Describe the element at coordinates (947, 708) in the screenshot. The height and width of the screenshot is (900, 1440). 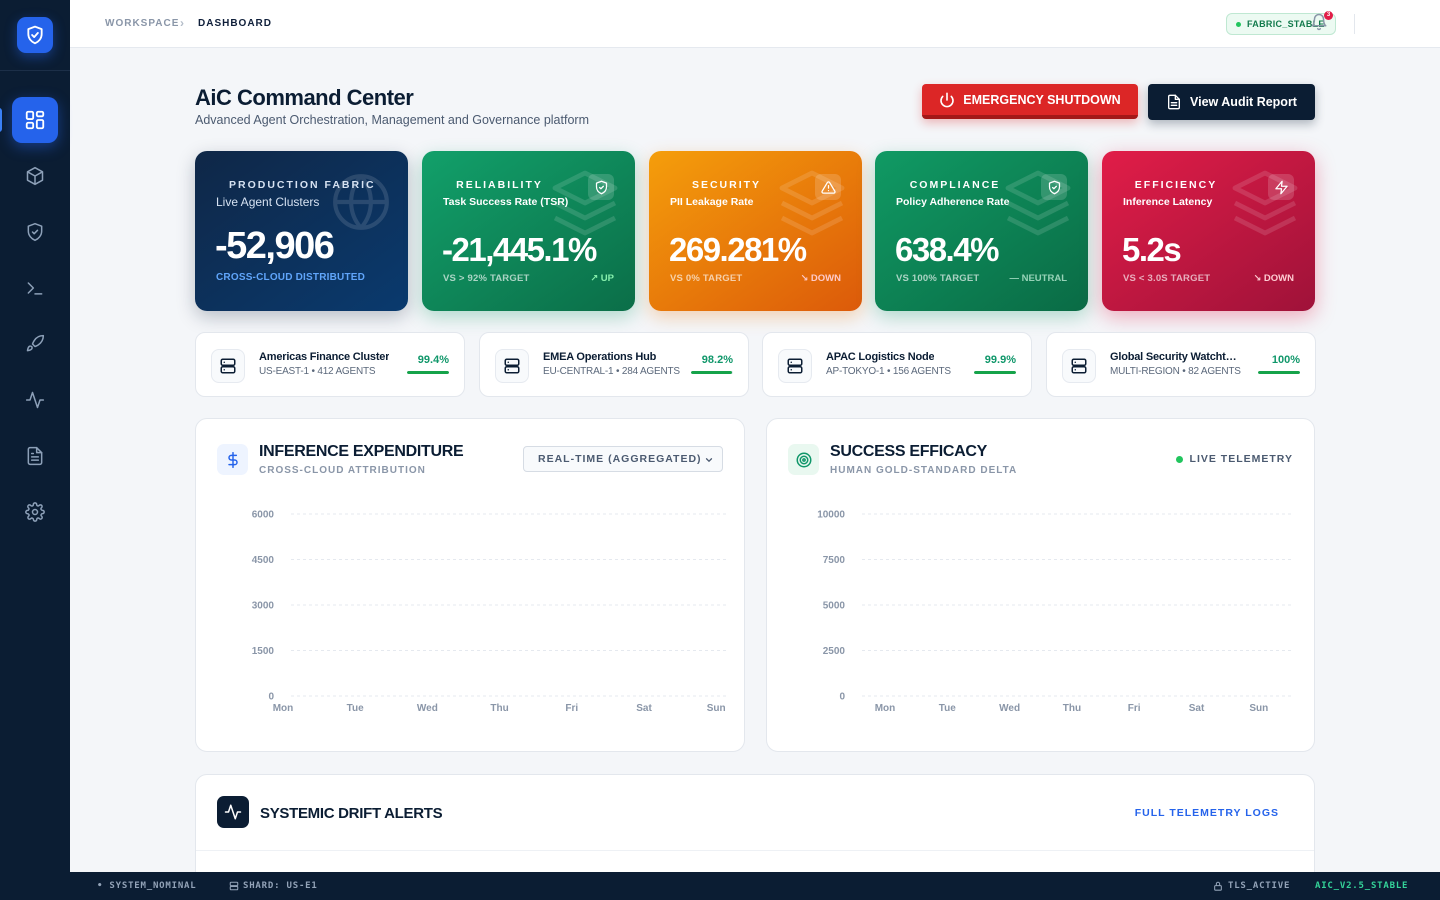
I see `x-tick-label: Tue` at that location.